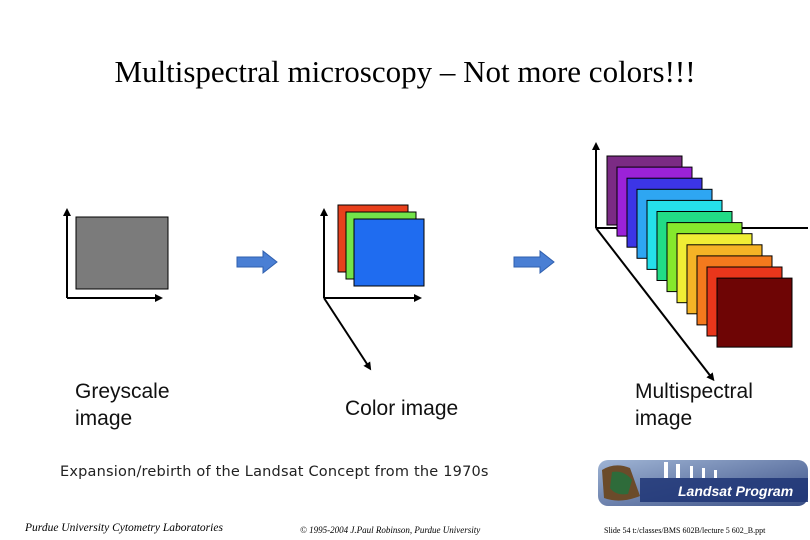 The image size is (810, 540). What do you see at coordinates (699, 251) in the screenshot?
I see `spectral-channel-stack` at bounding box center [699, 251].